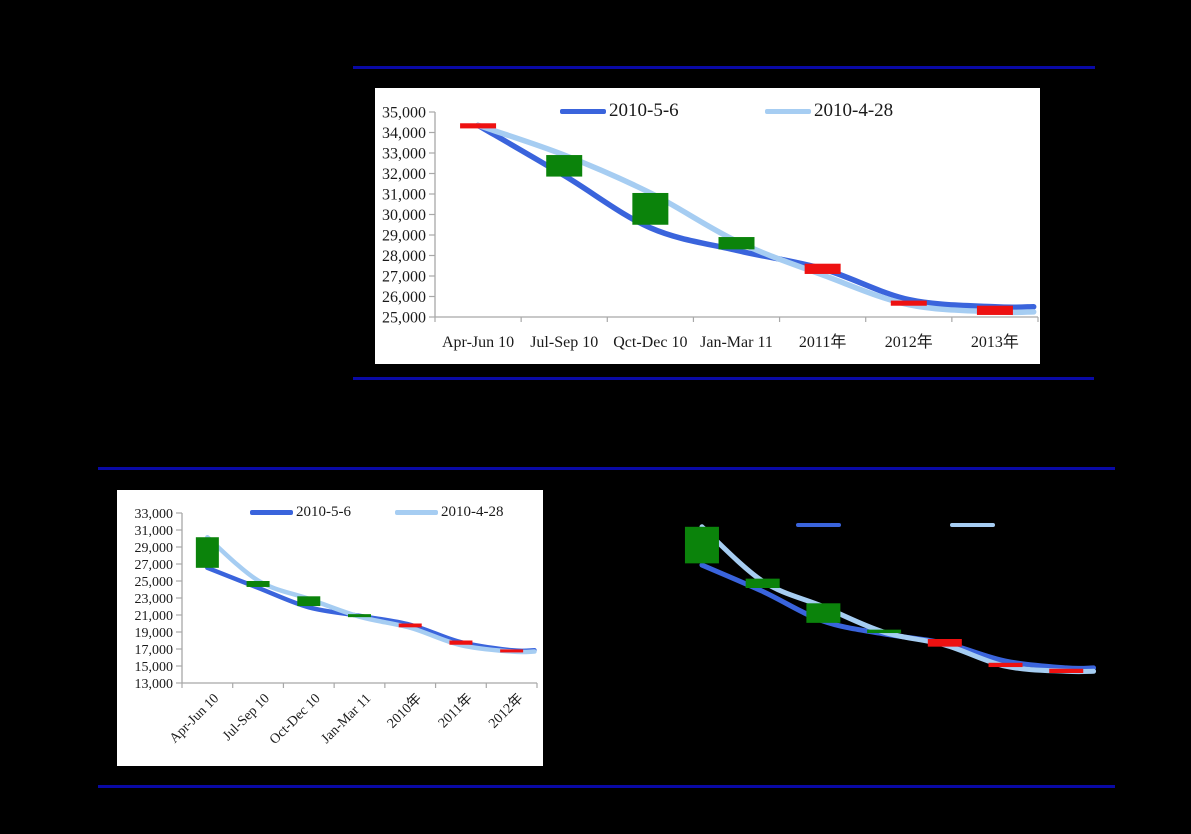 Image resolution: width=1191 pixels, height=834 pixels. I want to click on bottom-left-legend-item-1: 2010-5-6, so click(300, 512).